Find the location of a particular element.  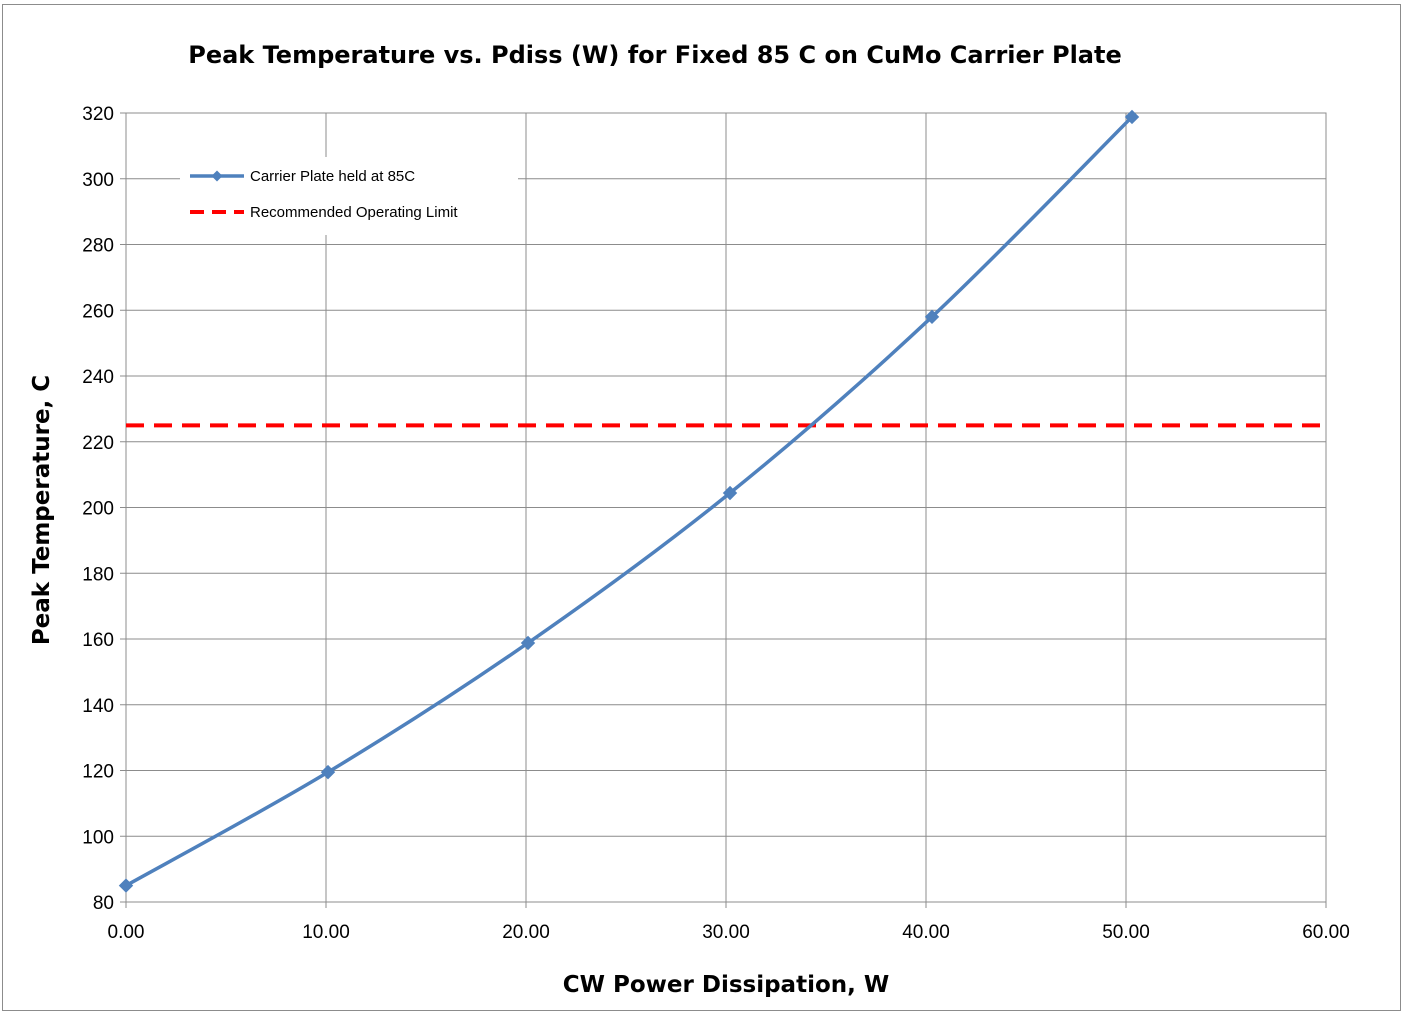

legend-marker-carrier-plate is located at coordinates (217, 176).